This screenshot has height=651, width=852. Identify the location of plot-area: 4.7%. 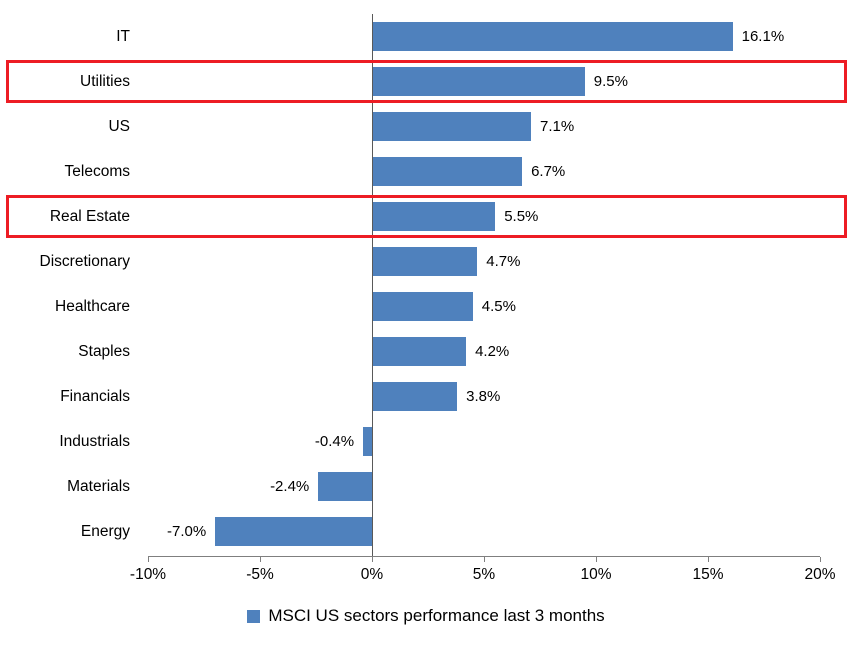
(484, 261).